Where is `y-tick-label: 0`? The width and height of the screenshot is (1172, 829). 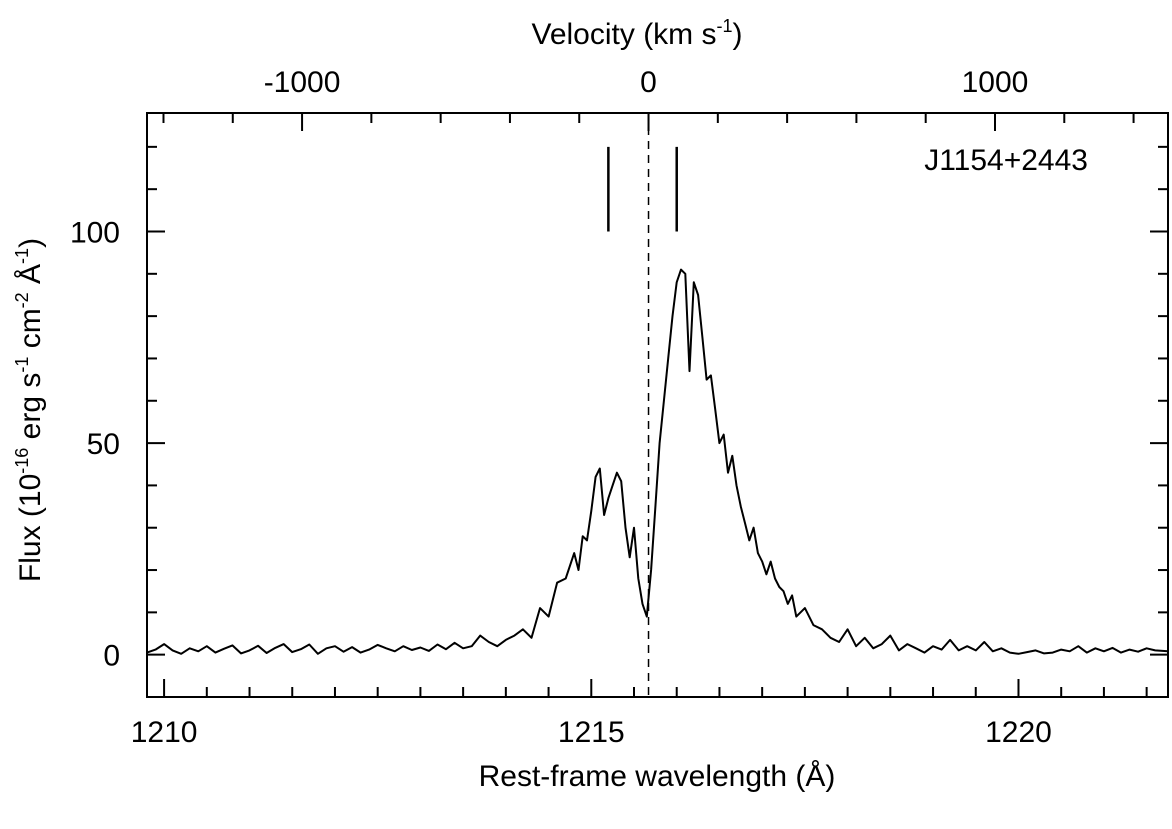
y-tick-label: 0 is located at coordinates (111, 656).